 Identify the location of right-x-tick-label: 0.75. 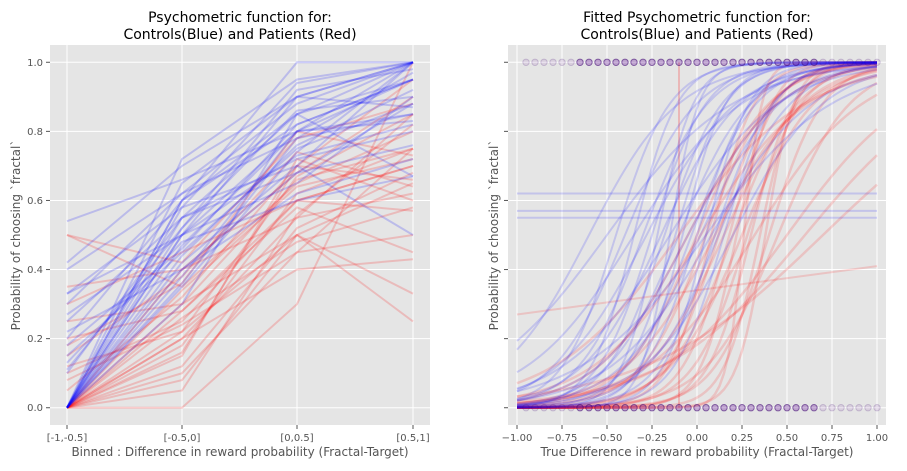
(832, 438).